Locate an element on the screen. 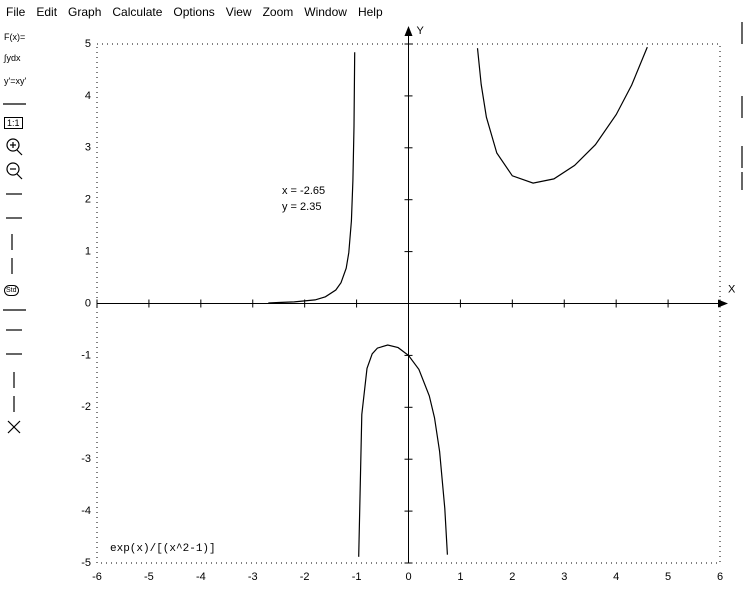  x-tick-label: -6 is located at coordinates (97, 577).